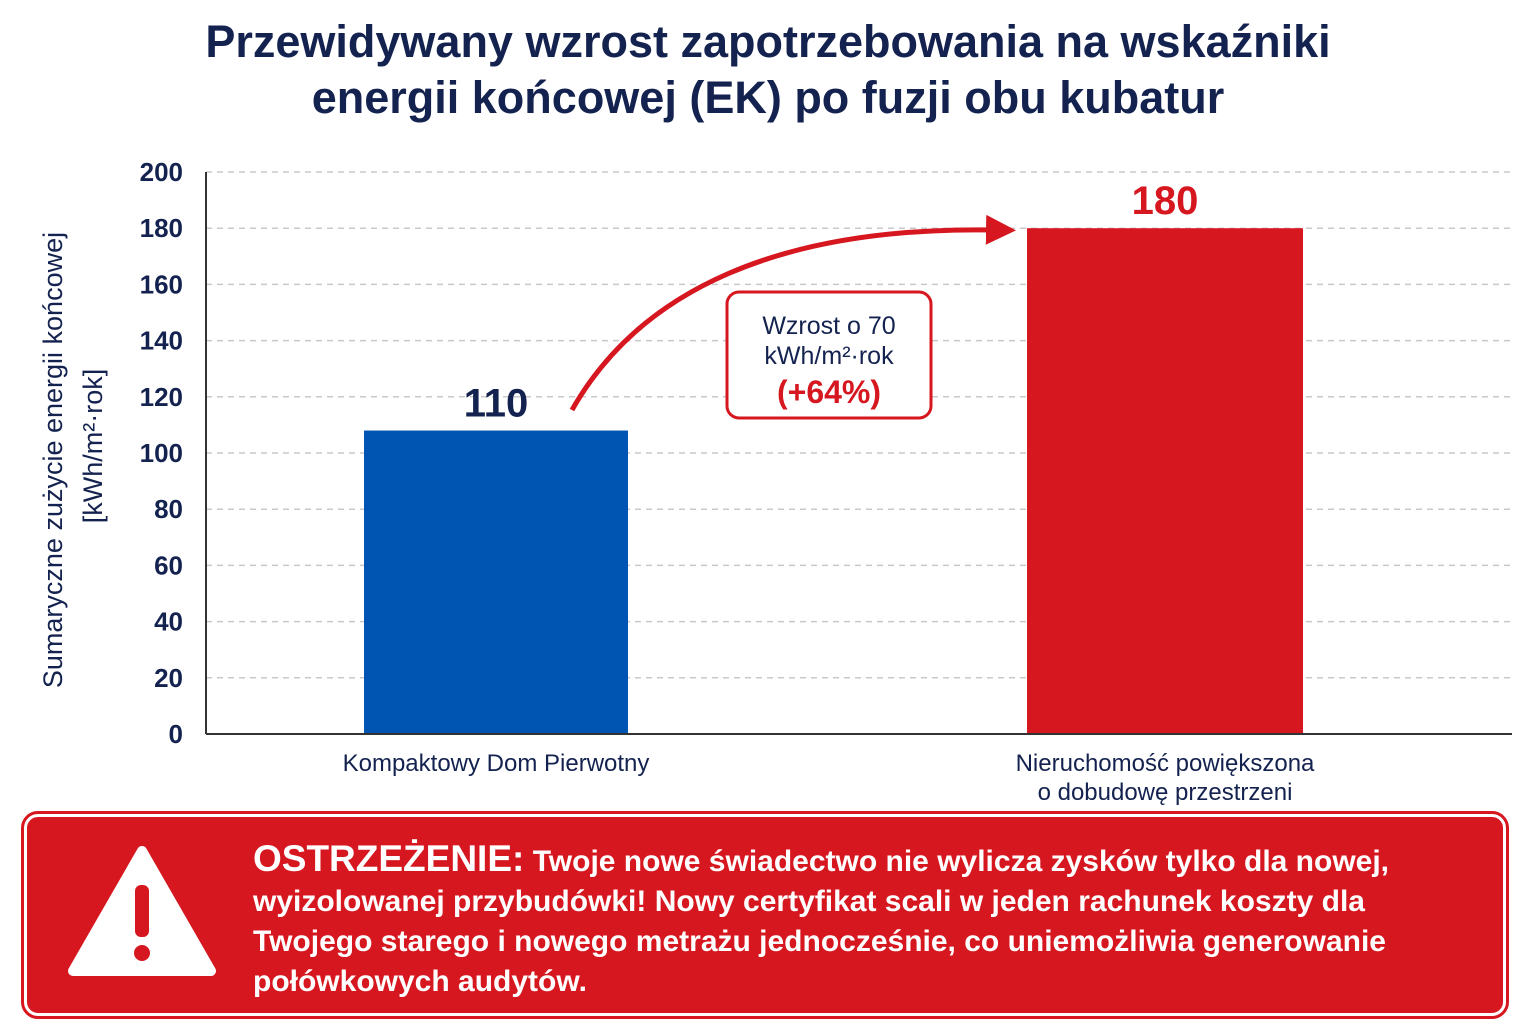  What do you see at coordinates (142, 911) in the screenshot?
I see `warning-triangle-icon` at bounding box center [142, 911].